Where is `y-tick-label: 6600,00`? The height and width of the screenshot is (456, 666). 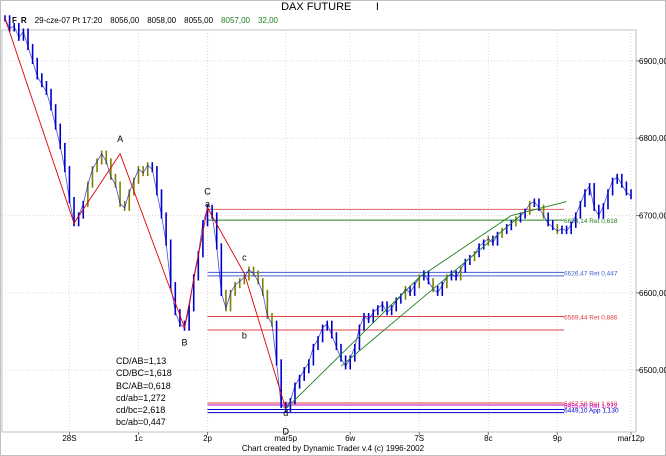 y-tick-label: 6600,00 is located at coordinates (652, 293).